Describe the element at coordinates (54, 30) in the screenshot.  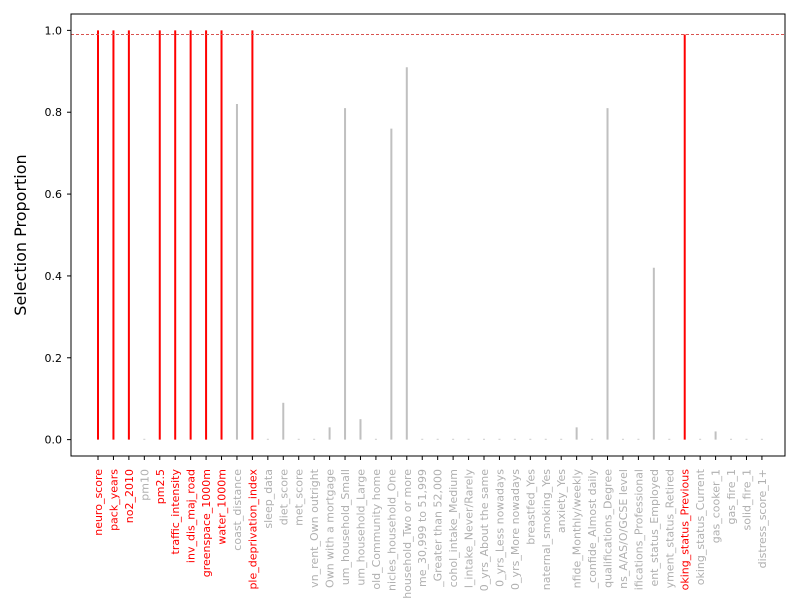
I see `y-tick-label-5: 1.0` at that location.